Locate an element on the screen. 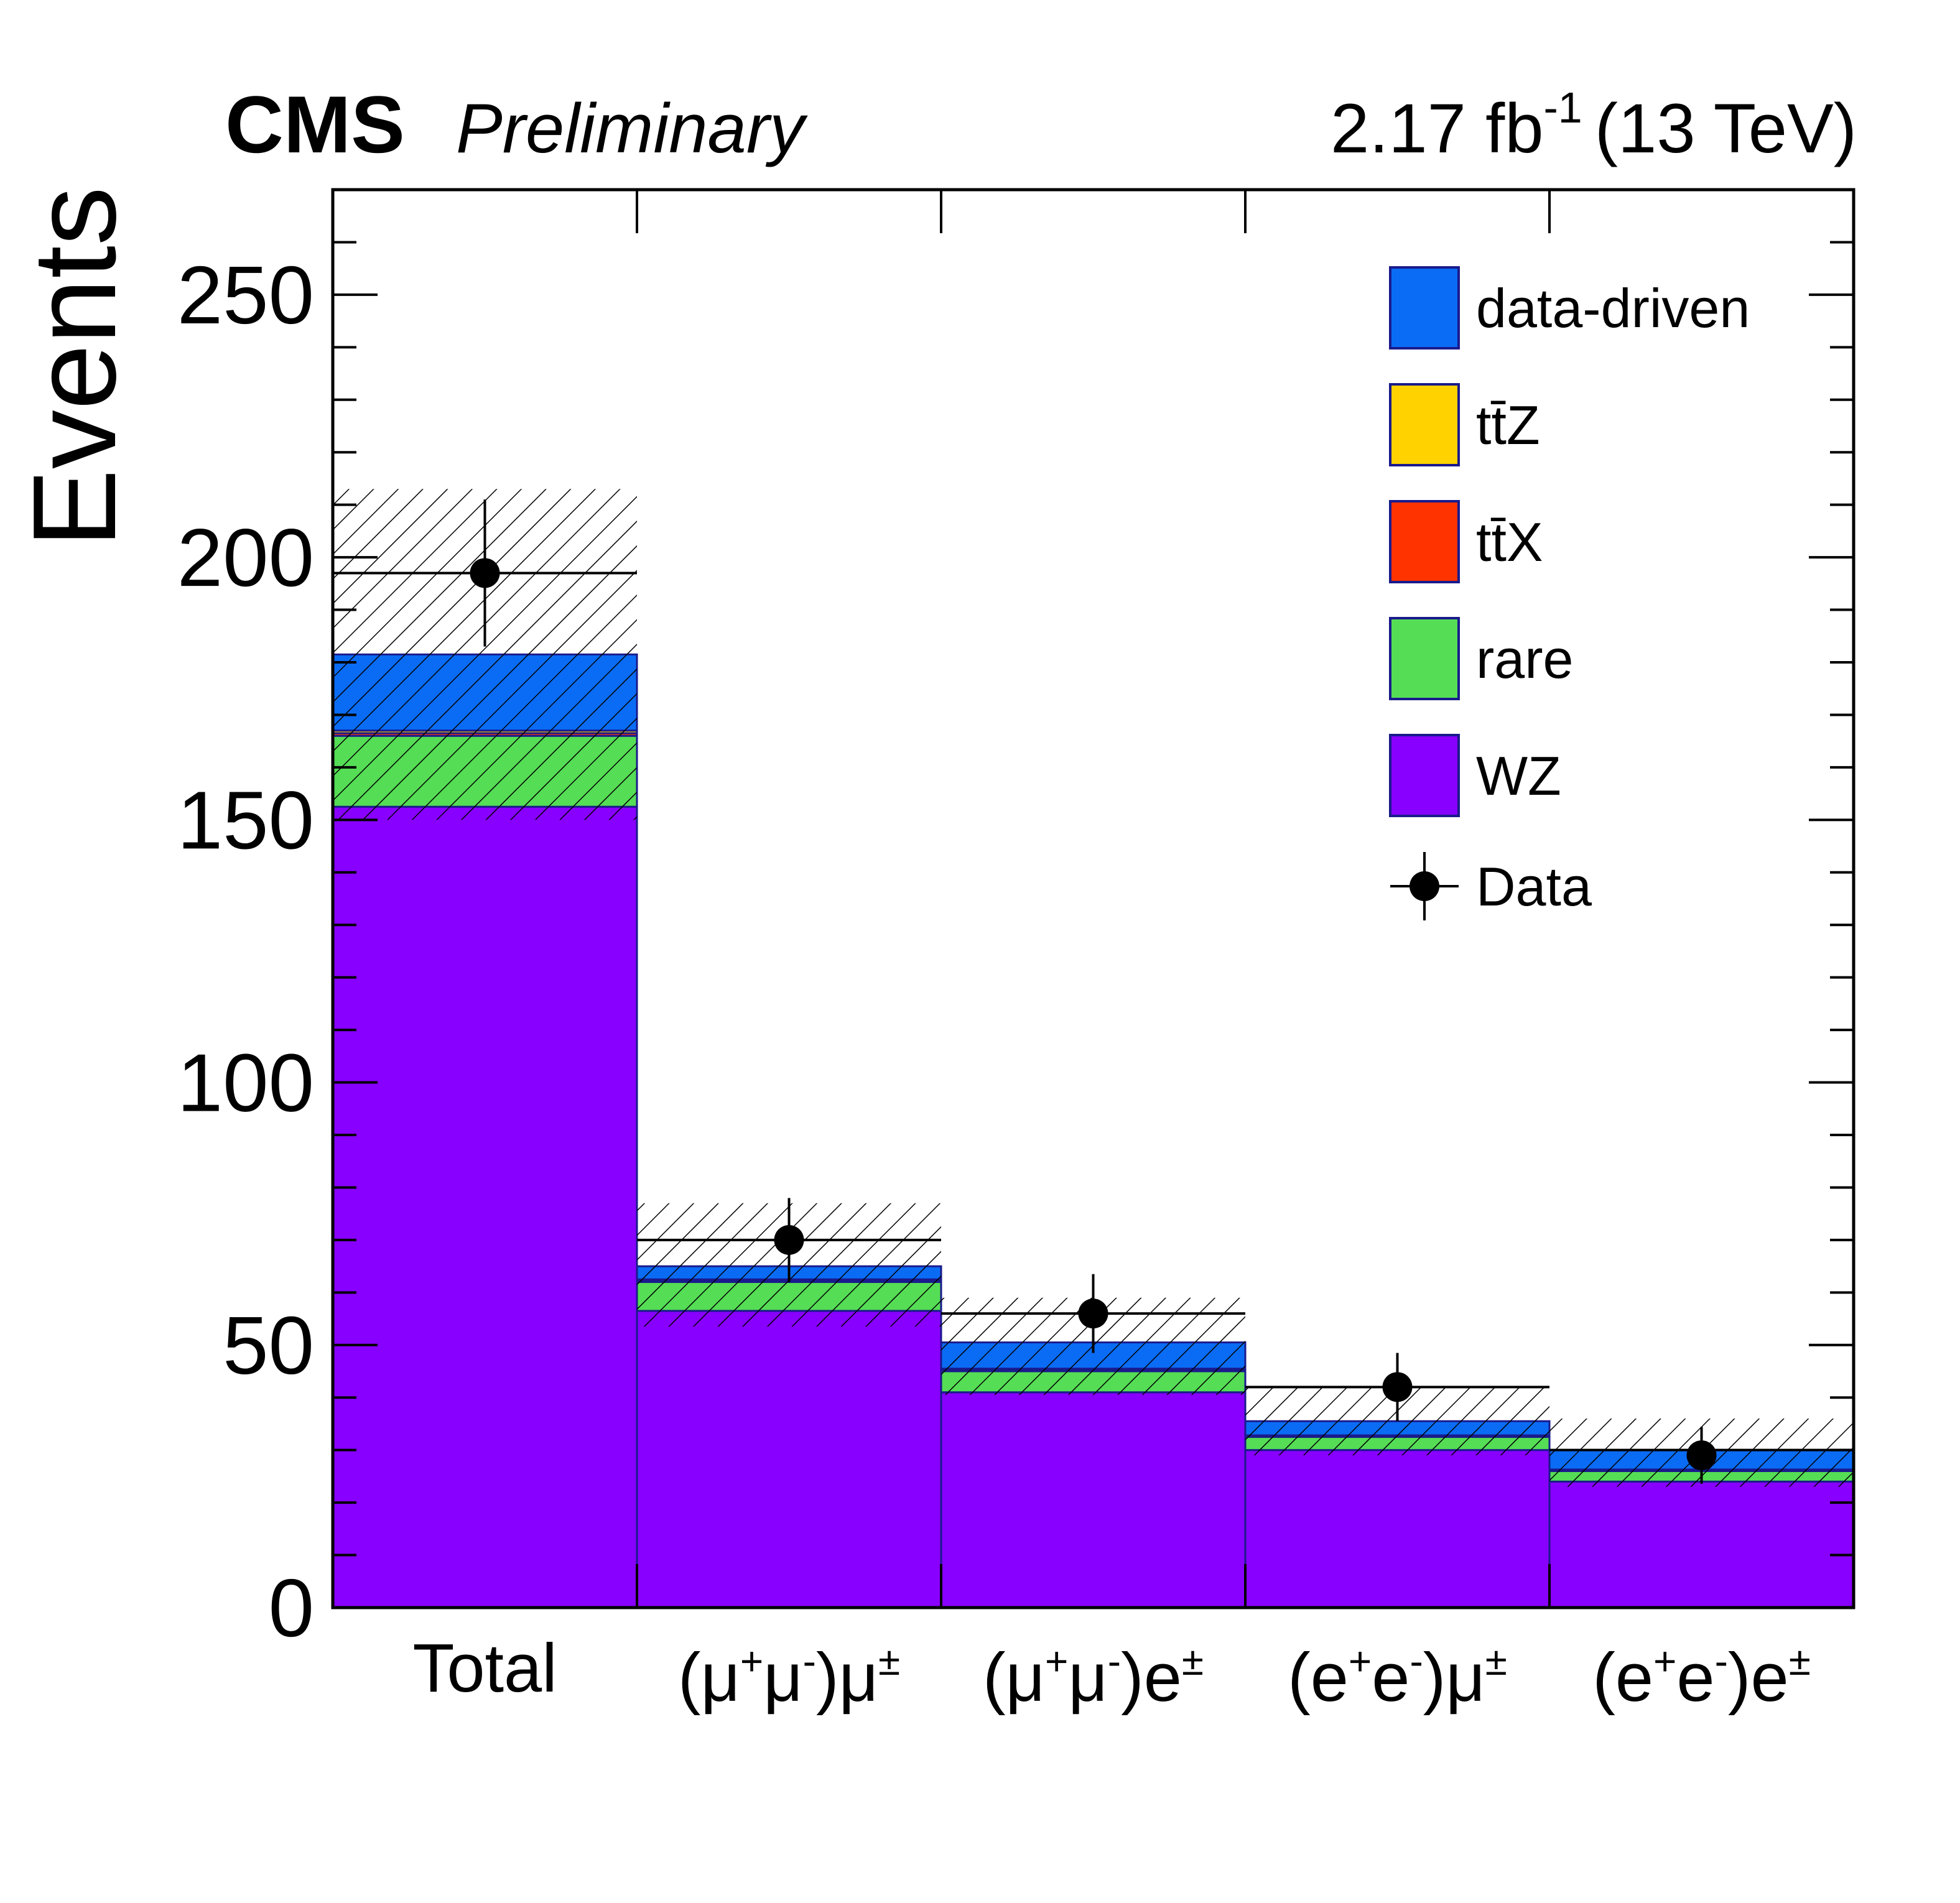  x-category-label-1: (μ+μ-)μ± is located at coordinates (789, 1677).